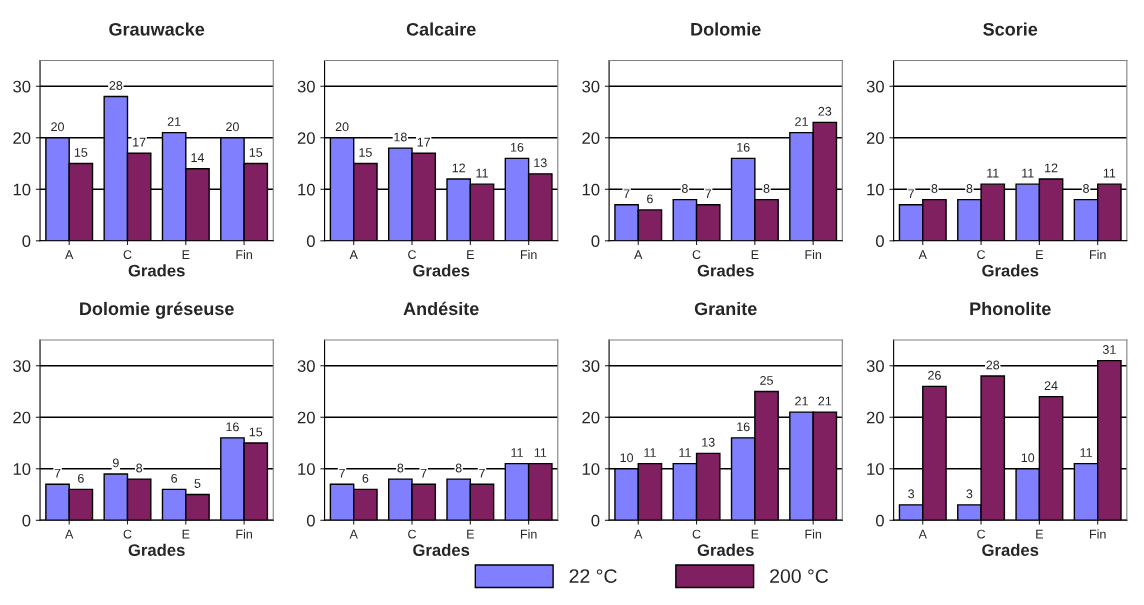 The height and width of the screenshot is (605, 1144). What do you see at coordinates (365, 478) in the screenshot?
I see `data-label: 6` at bounding box center [365, 478].